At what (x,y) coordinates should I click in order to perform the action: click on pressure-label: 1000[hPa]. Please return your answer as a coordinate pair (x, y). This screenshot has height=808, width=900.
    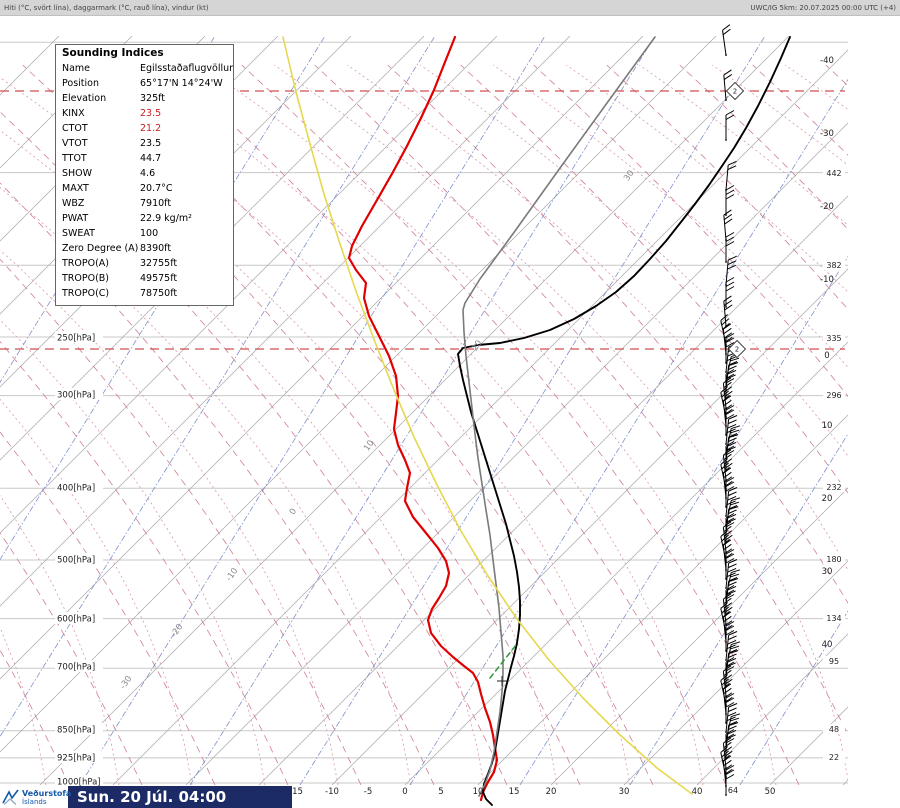
    Looking at the image, I should click on (79, 783).